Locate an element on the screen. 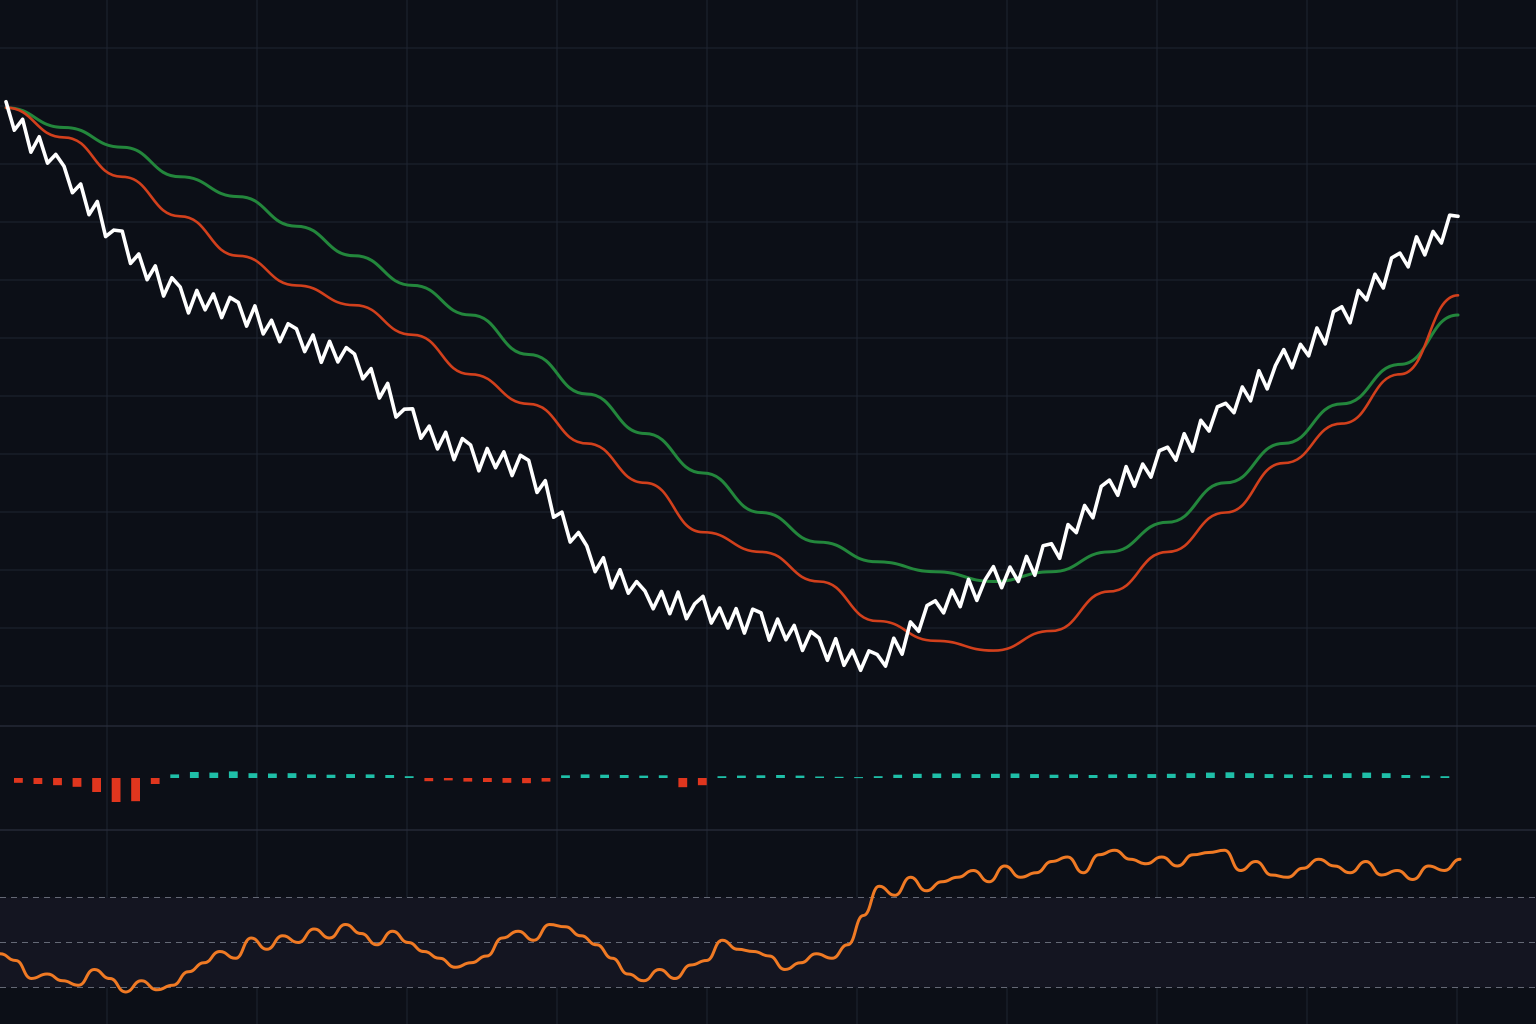 Image resolution: width=1536 pixels, height=1024 pixels. oscillator-panel is located at coordinates (768, 921).